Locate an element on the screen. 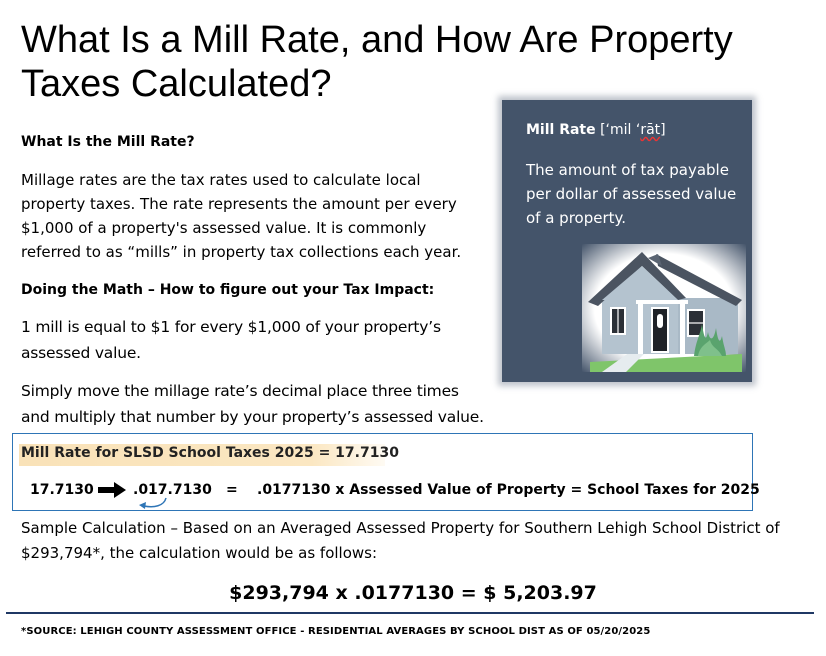  card-term: Mill Rate [‘mil ‘rāt] is located at coordinates (596, 130).